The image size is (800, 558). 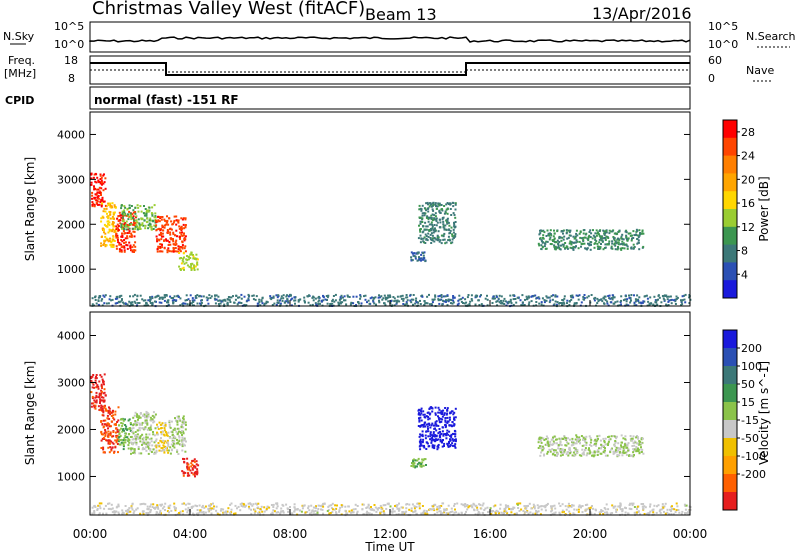 What do you see at coordinates (753, 456) in the screenshot?
I see `colorbar-tick-label: -100` at bounding box center [753, 456].